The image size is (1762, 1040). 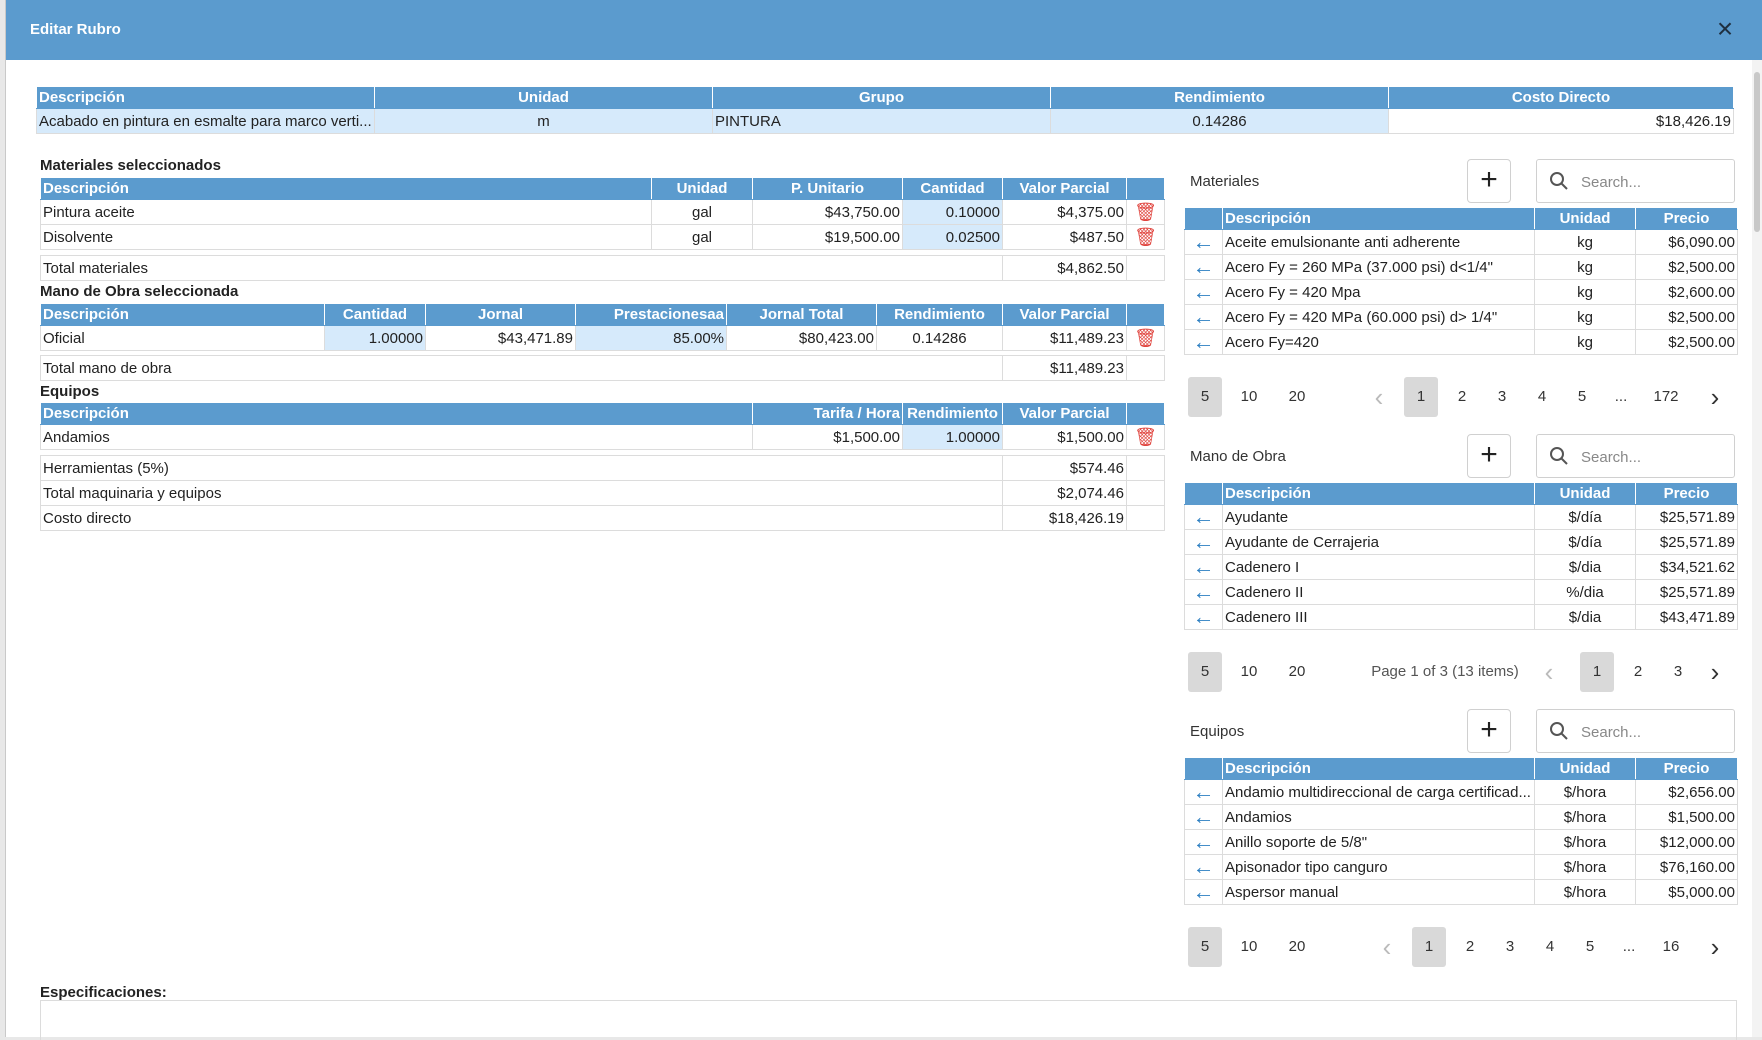 I want to click on add-mano-button: +, so click(x=1489, y=456).